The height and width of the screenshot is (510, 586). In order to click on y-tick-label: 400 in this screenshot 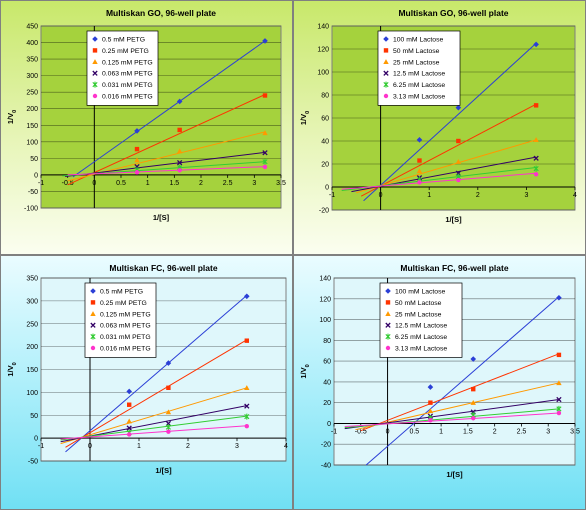, I will do `click(32, 43)`.